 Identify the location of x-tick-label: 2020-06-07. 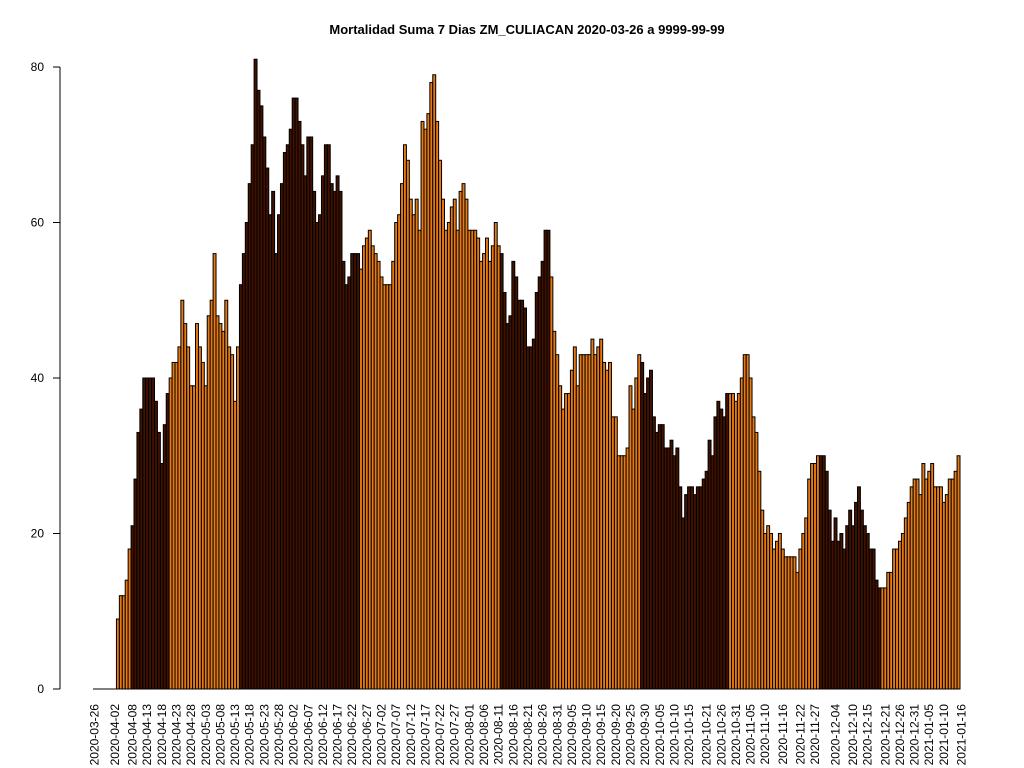
(308, 735).